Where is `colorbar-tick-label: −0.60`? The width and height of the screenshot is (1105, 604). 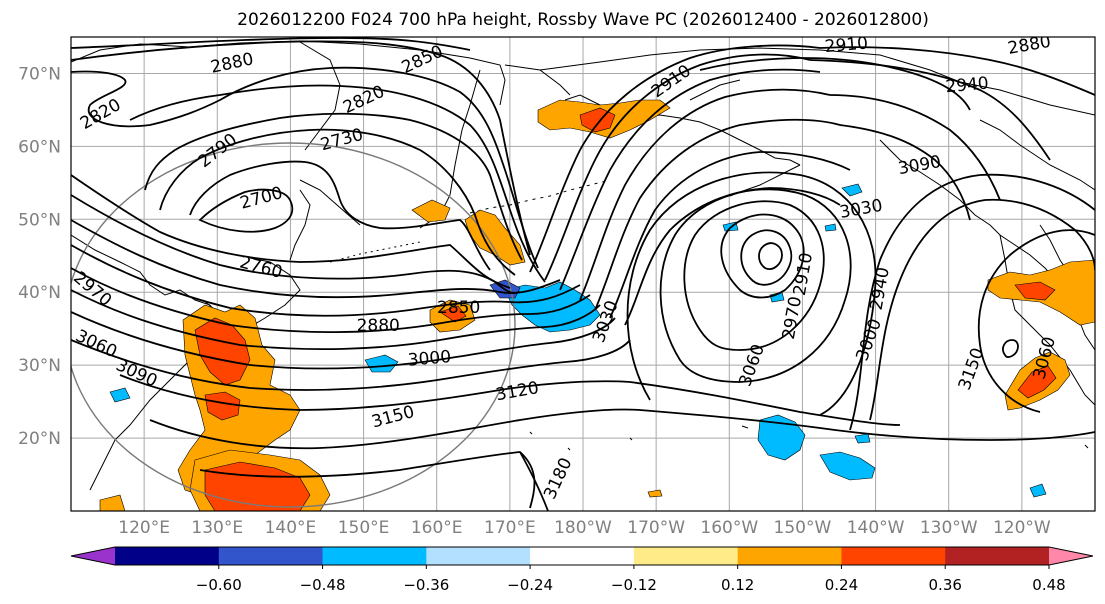 colorbar-tick-label: −0.60 is located at coordinates (219, 585).